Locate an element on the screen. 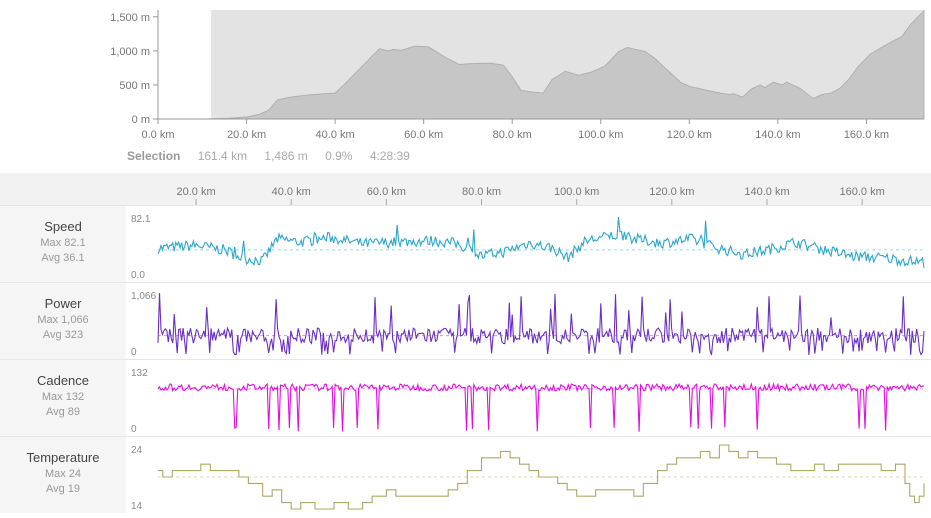  selection-distance: 161.4 km is located at coordinates (222, 156).